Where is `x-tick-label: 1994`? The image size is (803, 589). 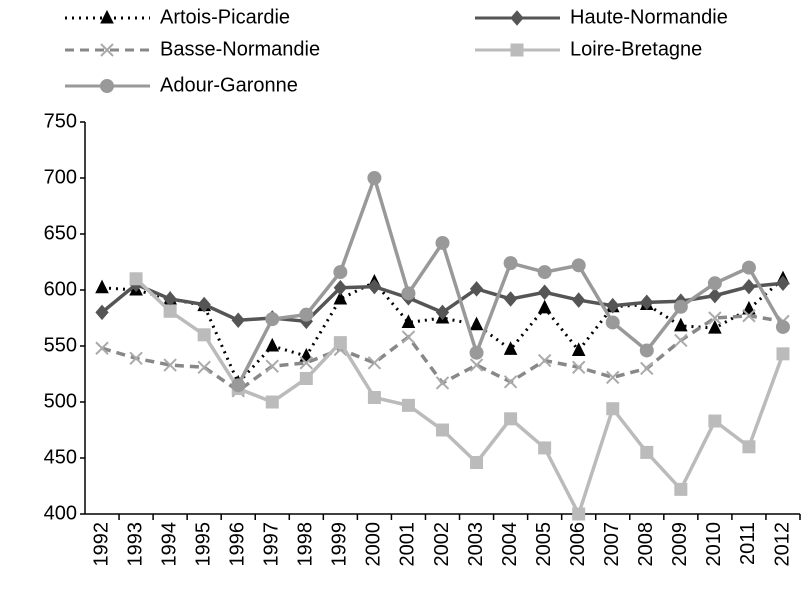
x-tick-label: 1994 is located at coordinates (169, 544).